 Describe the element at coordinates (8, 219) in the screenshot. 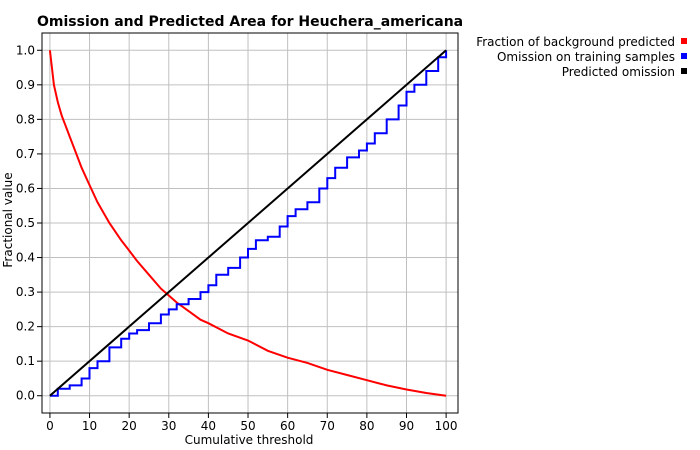

I see `y-axis-label: Fractional value` at that location.